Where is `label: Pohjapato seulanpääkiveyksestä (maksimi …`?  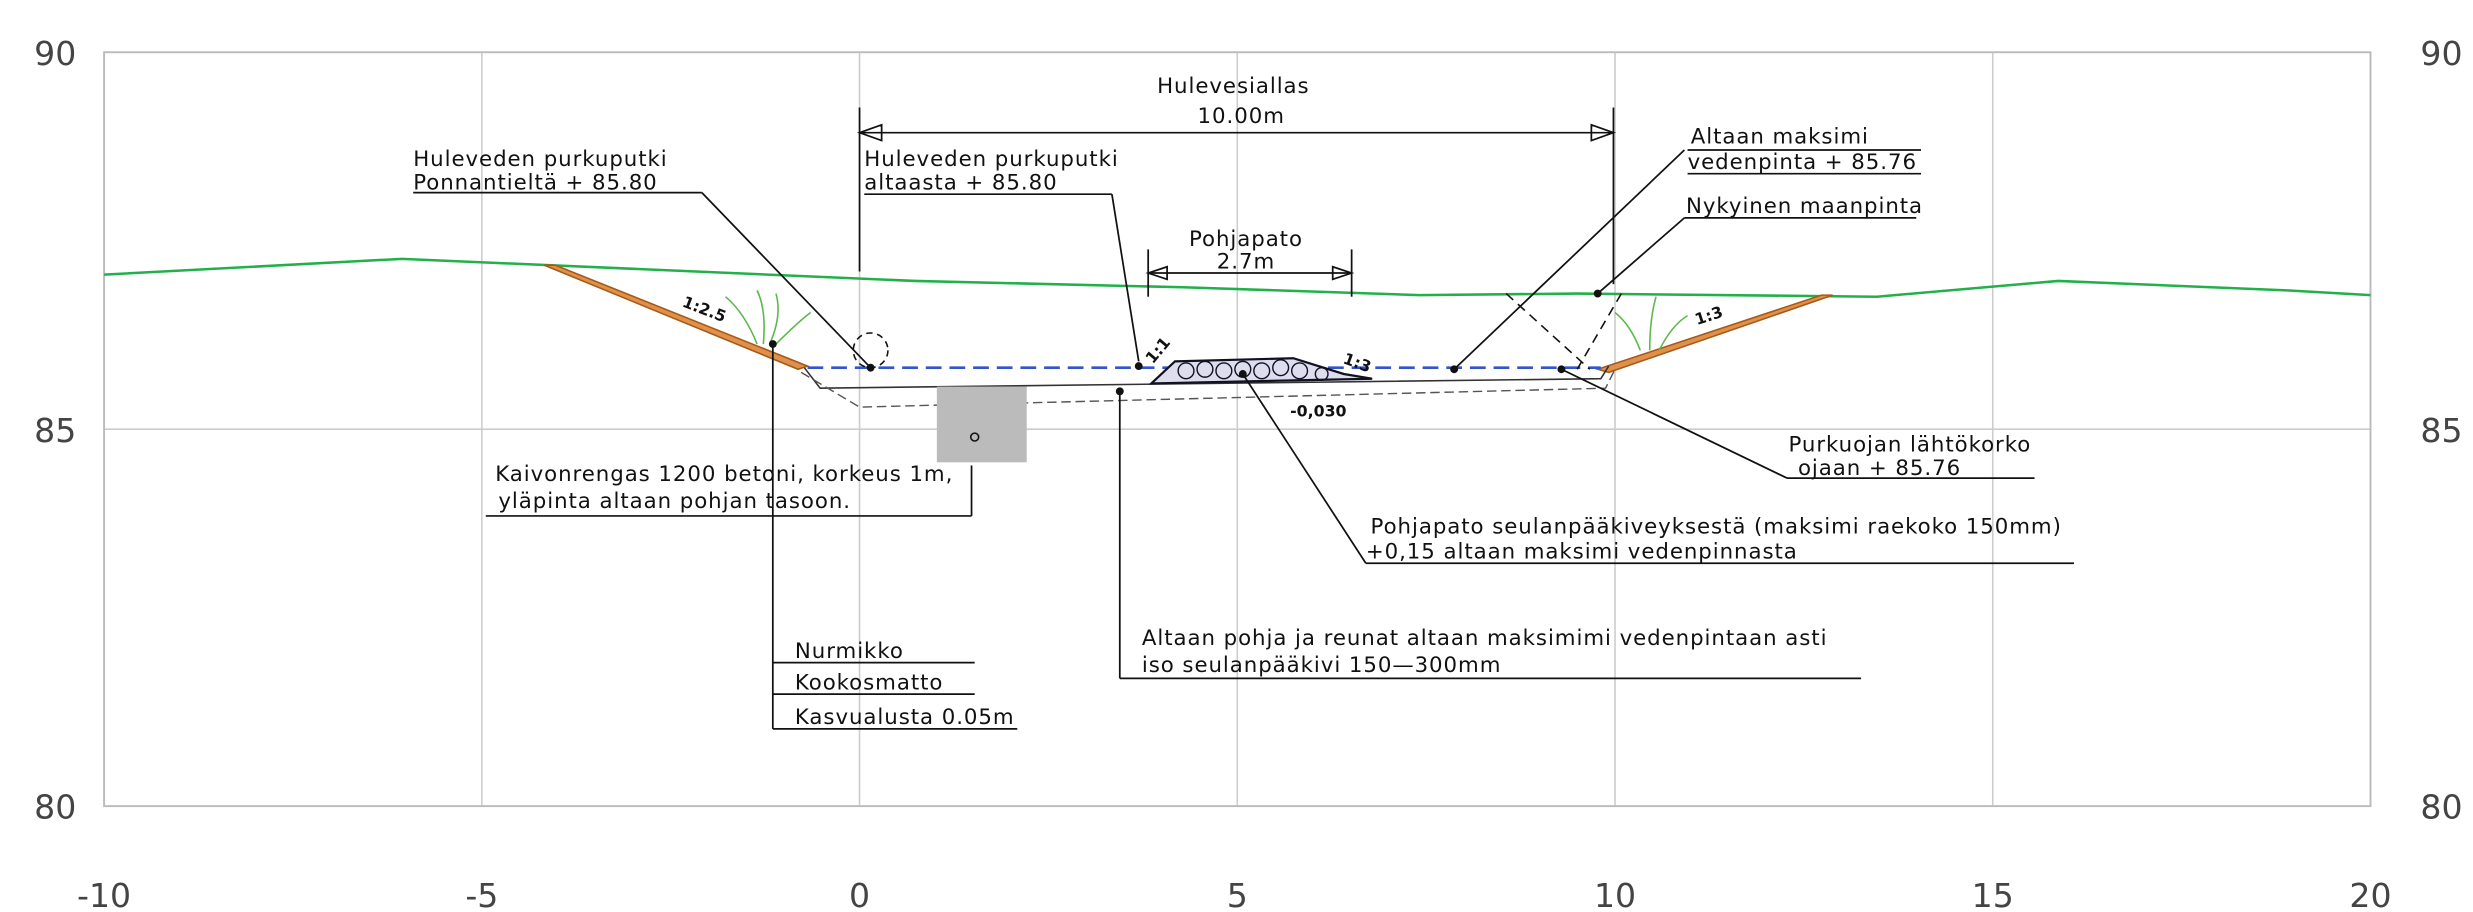 label: Pohjapato seulanpääkiveyksestä (maksimi … is located at coordinates (1716, 526).